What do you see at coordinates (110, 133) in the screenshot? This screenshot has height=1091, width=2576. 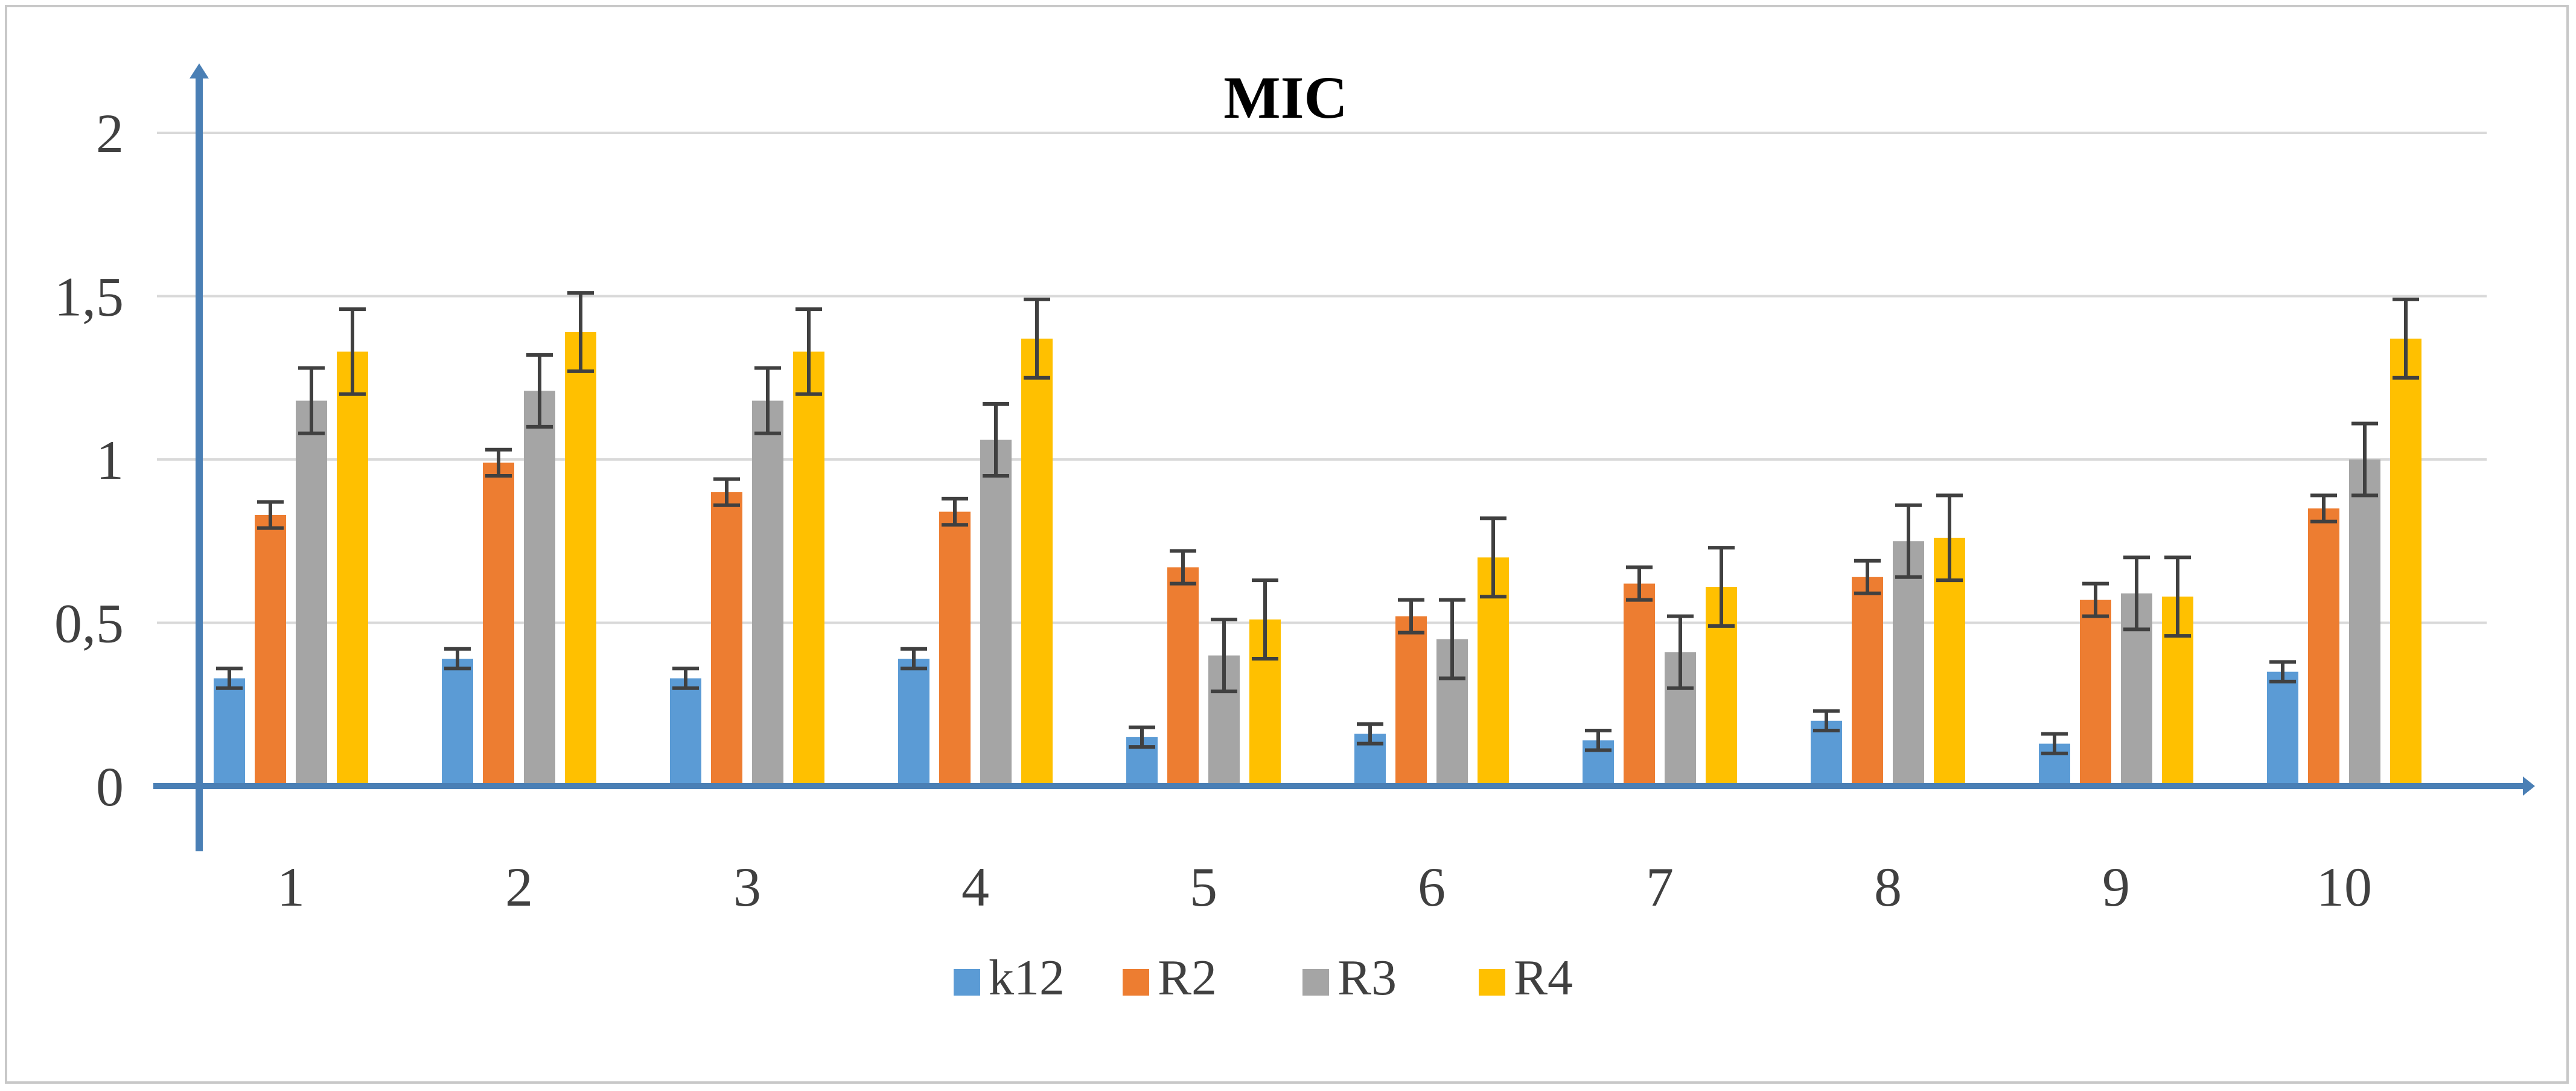 I see `y-tick-label: 2` at bounding box center [110, 133].